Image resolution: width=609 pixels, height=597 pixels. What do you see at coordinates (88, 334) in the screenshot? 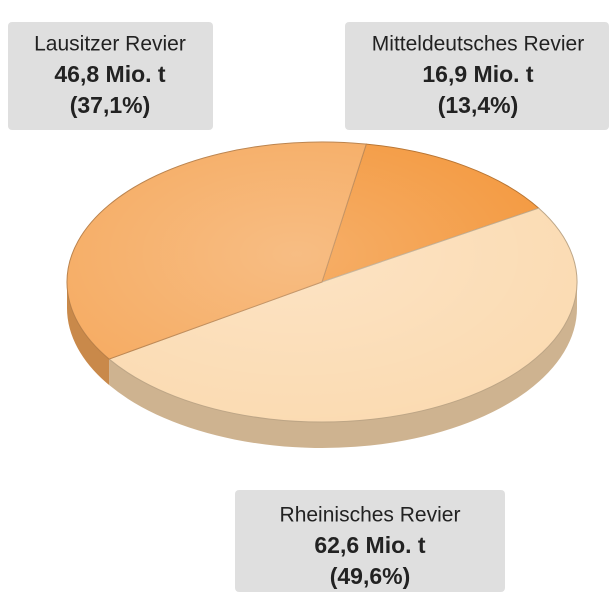
I see `slice-side` at bounding box center [88, 334].